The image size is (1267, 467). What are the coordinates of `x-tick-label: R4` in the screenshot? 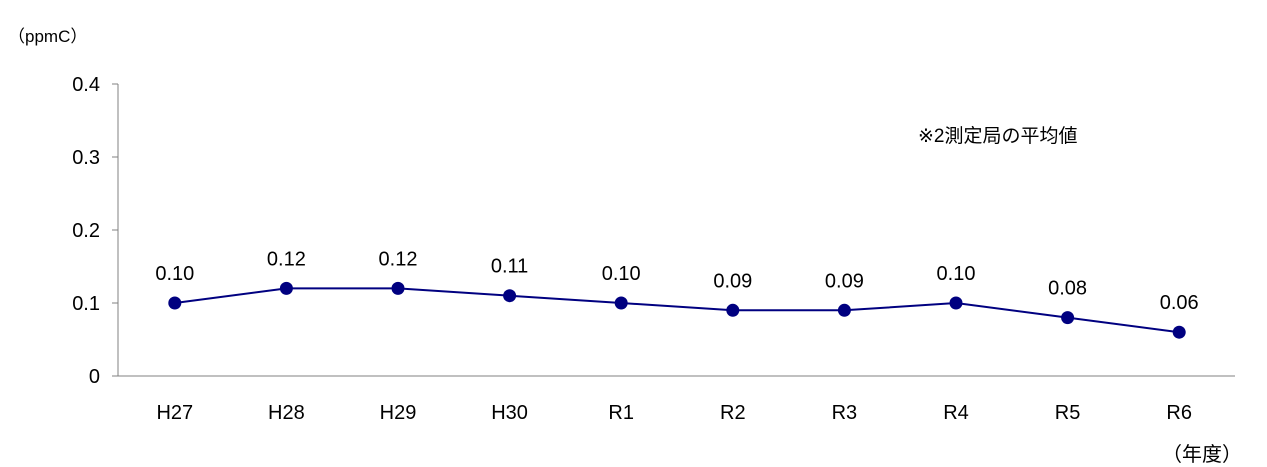 It's located at (956, 413).